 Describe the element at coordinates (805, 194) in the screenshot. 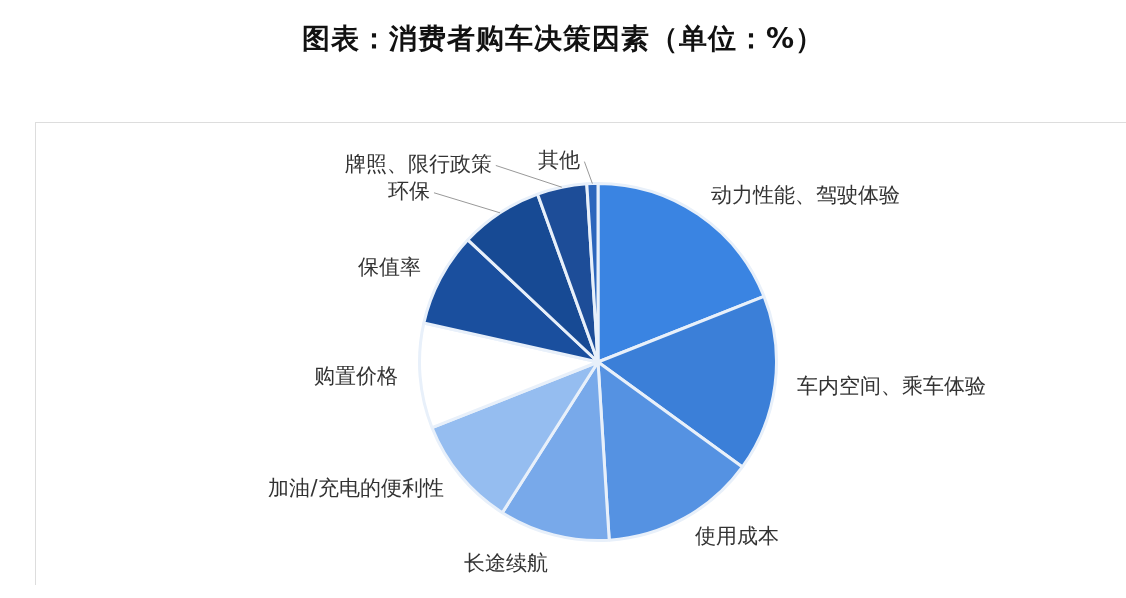

I see `slice-label: 动力性能、驾驶体验` at that location.